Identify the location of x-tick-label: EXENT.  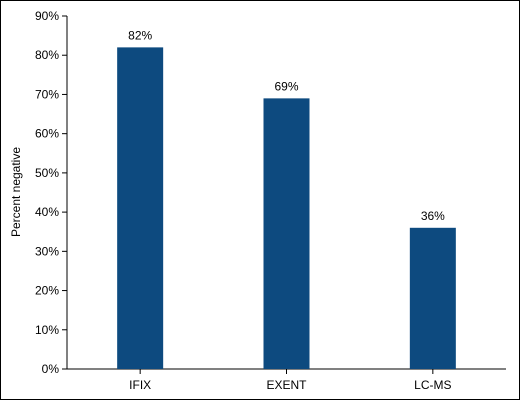
(286, 385).